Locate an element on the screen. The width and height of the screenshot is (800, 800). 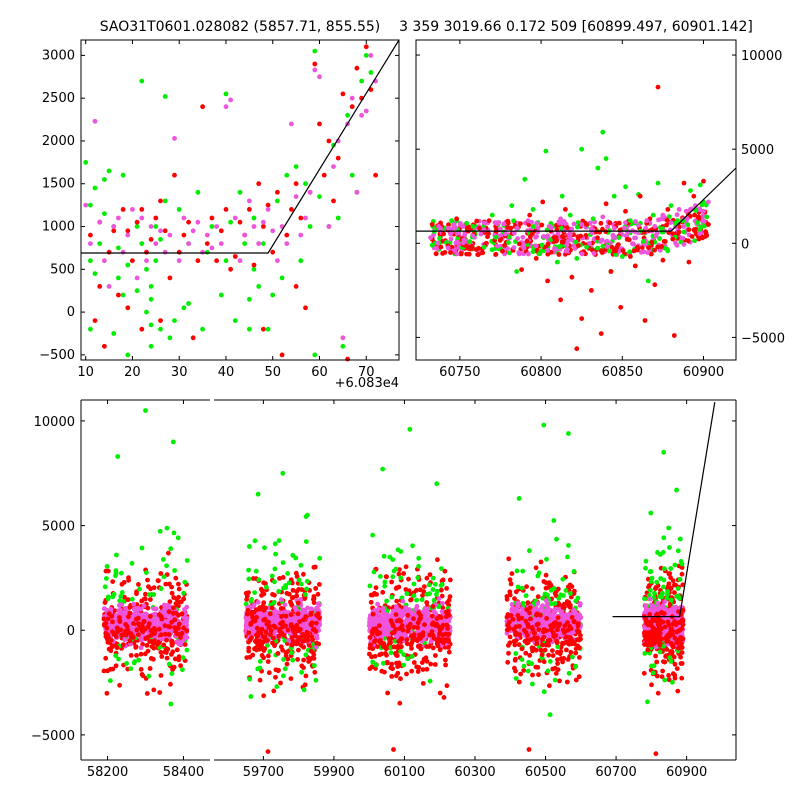
tl-xtick-label-5: 60 is located at coordinates (319, 372).